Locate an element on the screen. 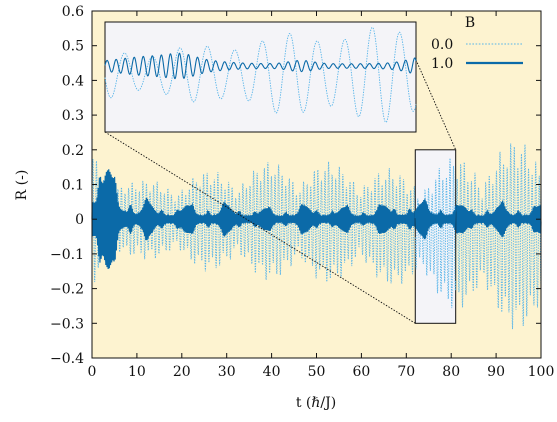  y-axis-label: R (-) is located at coordinates (22, 185).